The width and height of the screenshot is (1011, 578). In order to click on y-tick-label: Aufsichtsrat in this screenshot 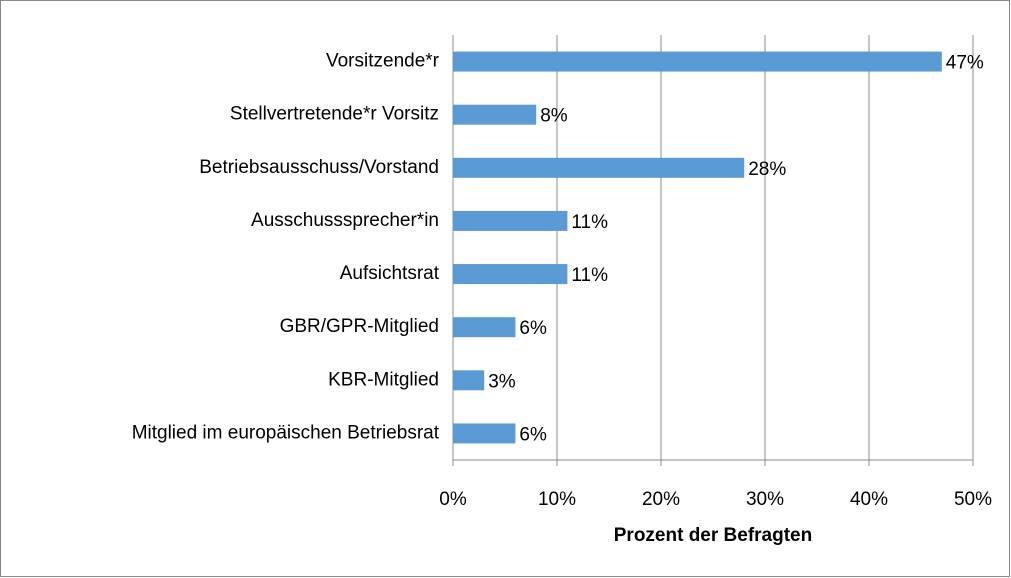, I will do `click(390, 273)`.